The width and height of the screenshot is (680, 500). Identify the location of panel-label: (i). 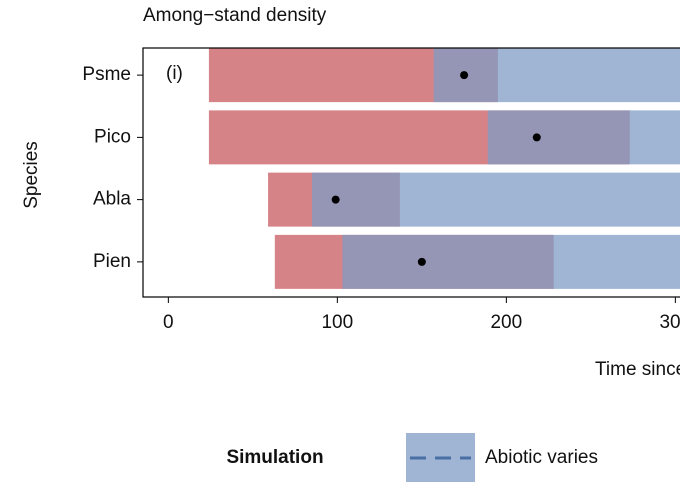
(174, 73).